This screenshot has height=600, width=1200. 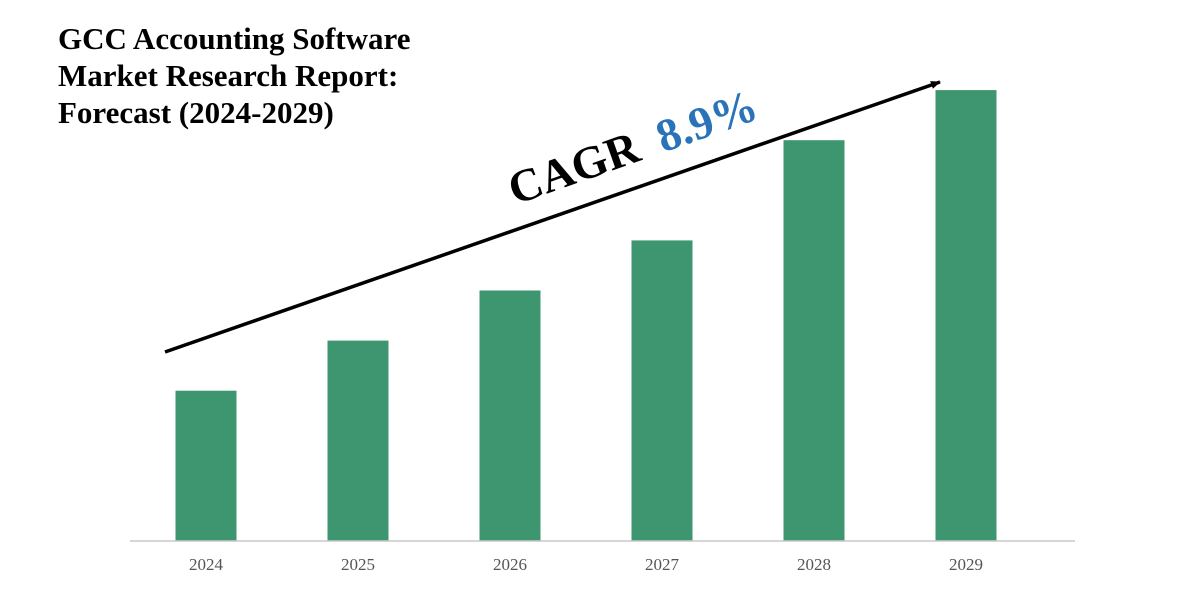 What do you see at coordinates (206, 564) in the screenshot?
I see `x-tick-label-2024: 2024` at bounding box center [206, 564].